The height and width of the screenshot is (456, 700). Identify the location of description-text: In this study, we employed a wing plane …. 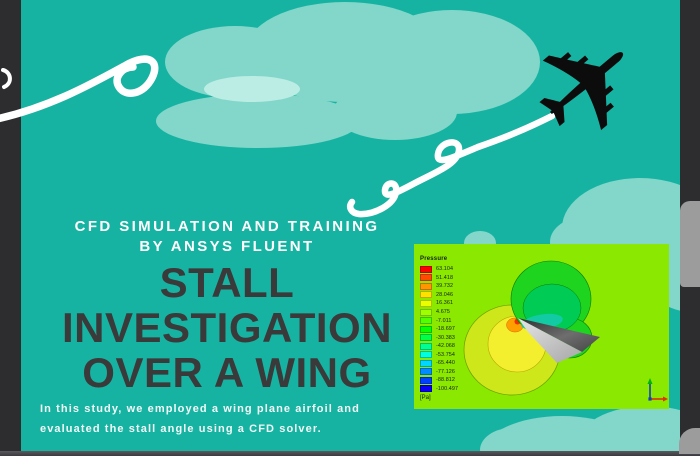
(200, 419).